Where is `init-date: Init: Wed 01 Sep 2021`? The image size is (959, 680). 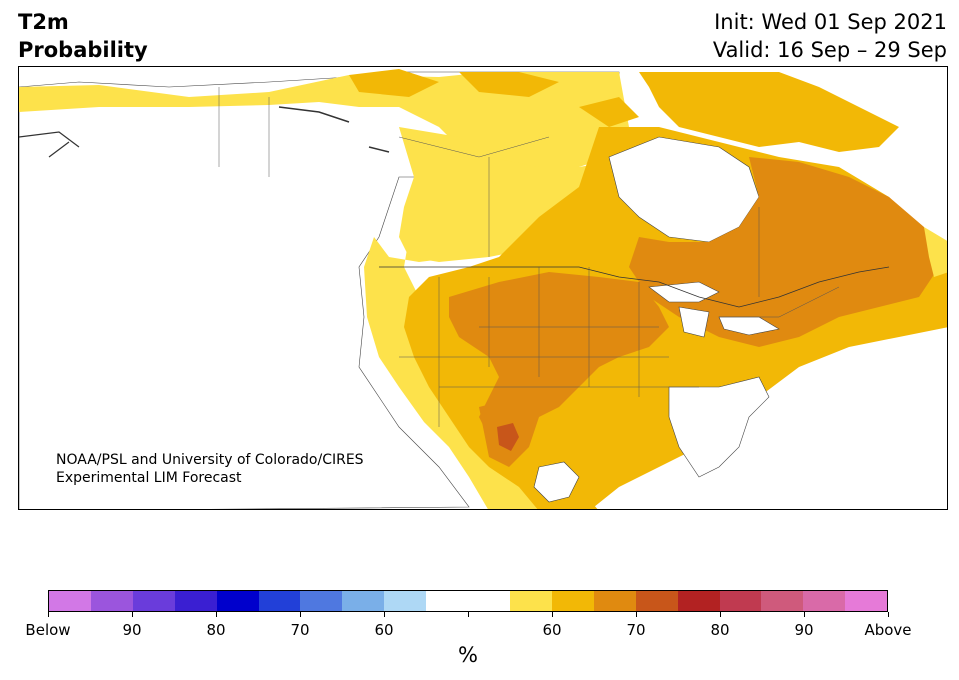 init-date: Init: Wed 01 Sep 2021 is located at coordinates (830, 22).